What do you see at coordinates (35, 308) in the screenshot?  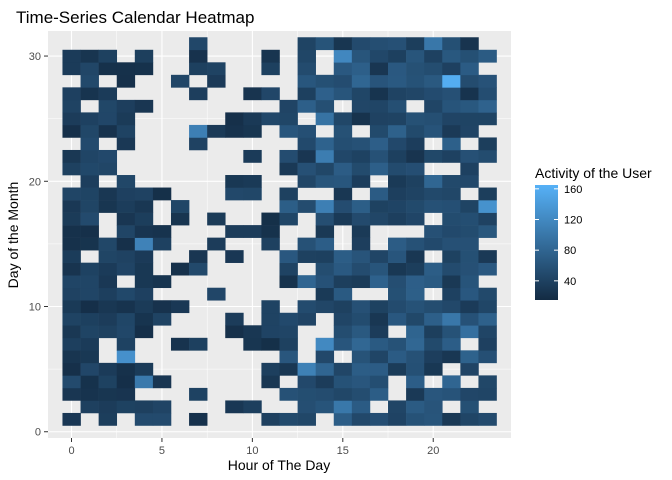 I see `y-tick-label: 10` at bounding box center [35, 308].